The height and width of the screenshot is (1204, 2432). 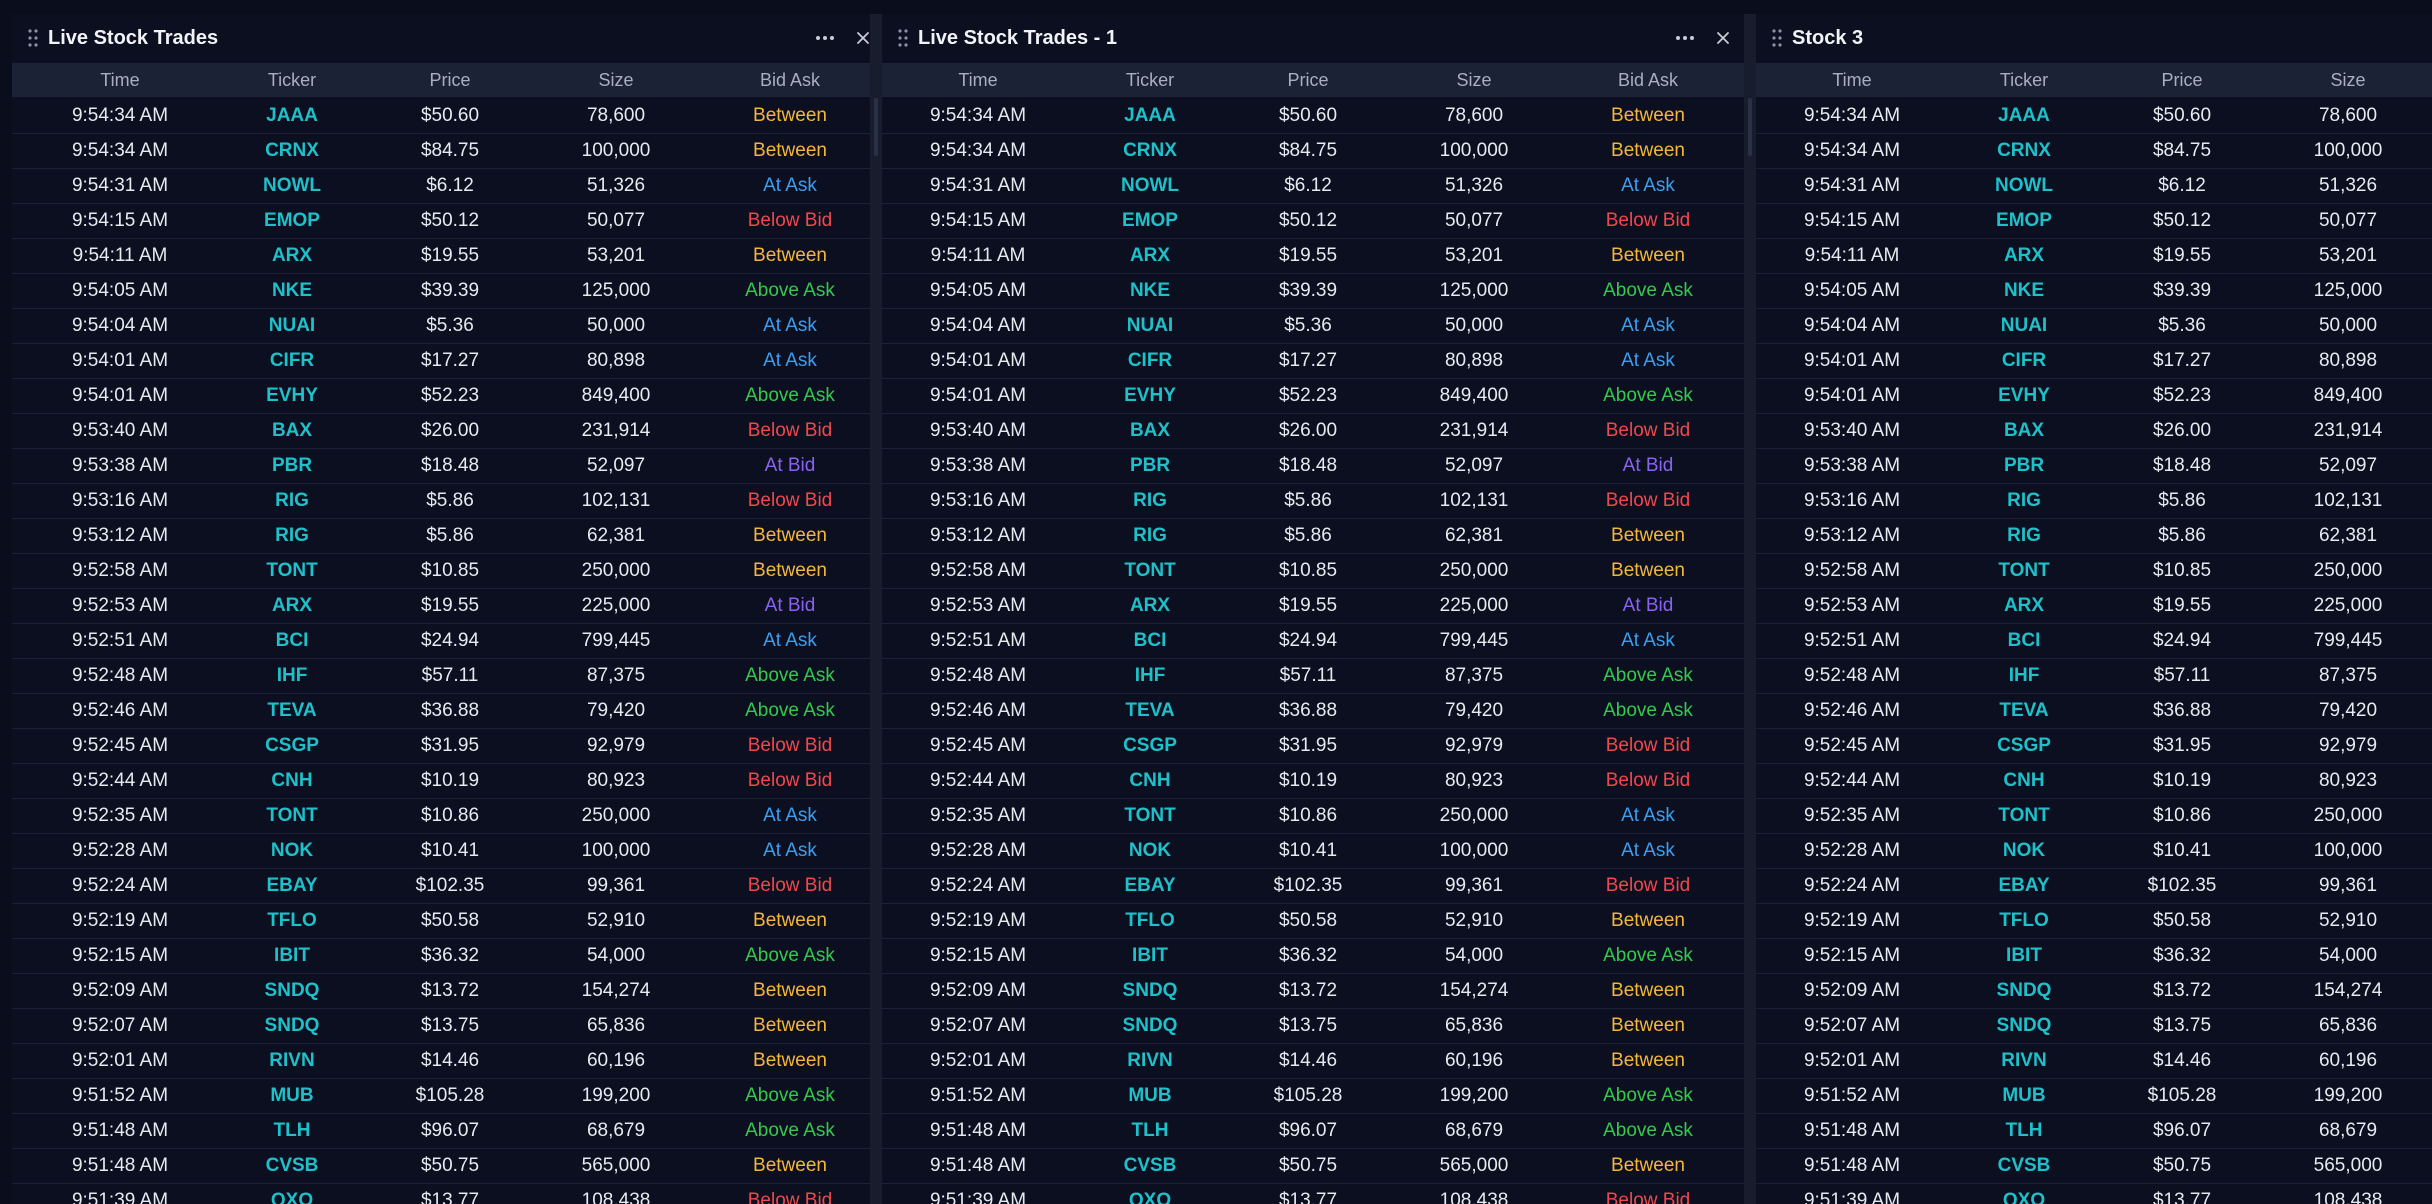 I want to click on table-row: 9:51:48 AM CVSB $50.75 565,000 Between, so click(x=1313, y=1166).